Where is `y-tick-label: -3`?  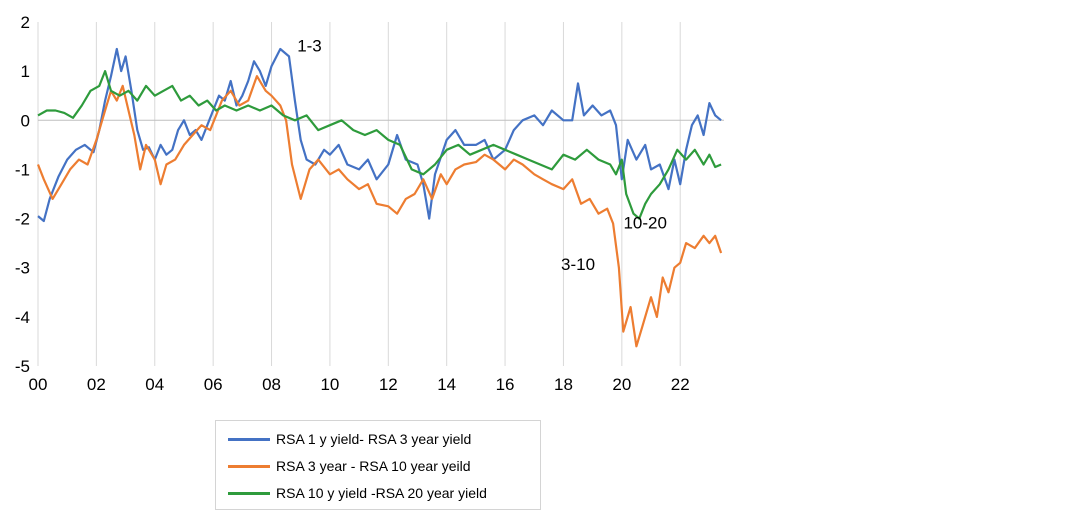
y-tick-label: -3 is located at coordinates (22, 268).